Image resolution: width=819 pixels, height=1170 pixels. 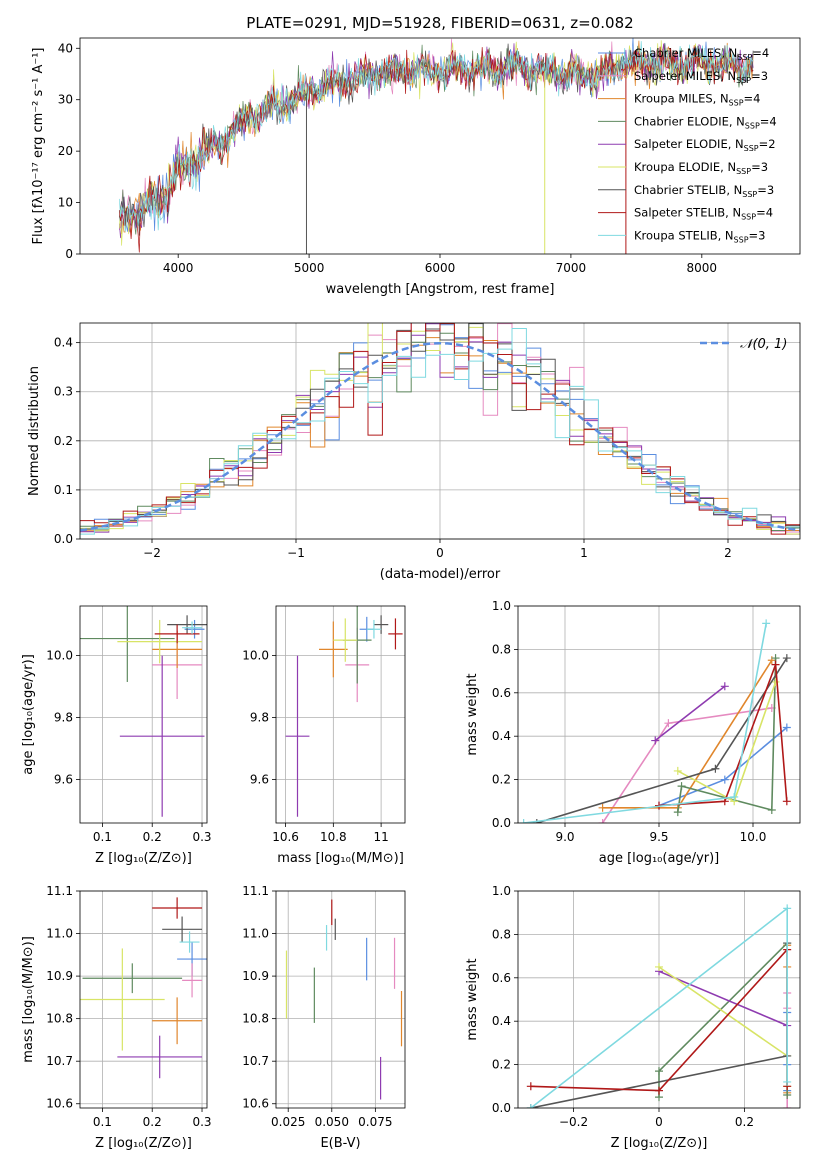 I want to click on weight_vs_Z-lines, so click(x=659, y=1006).